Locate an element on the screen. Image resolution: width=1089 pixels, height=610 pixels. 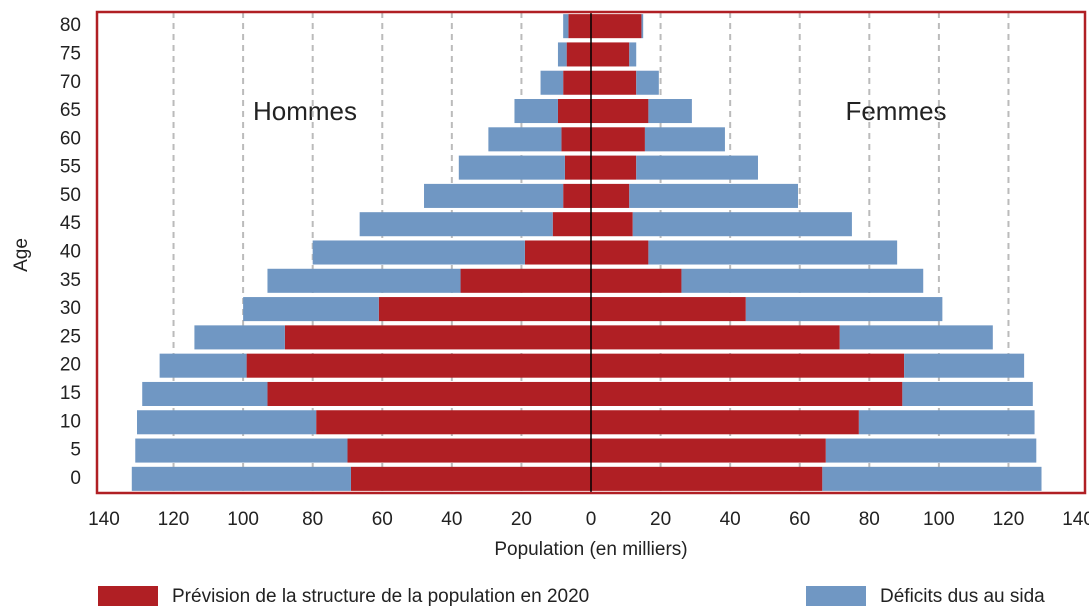
x-tick-label: 0 is located at coordinates (591, 519).